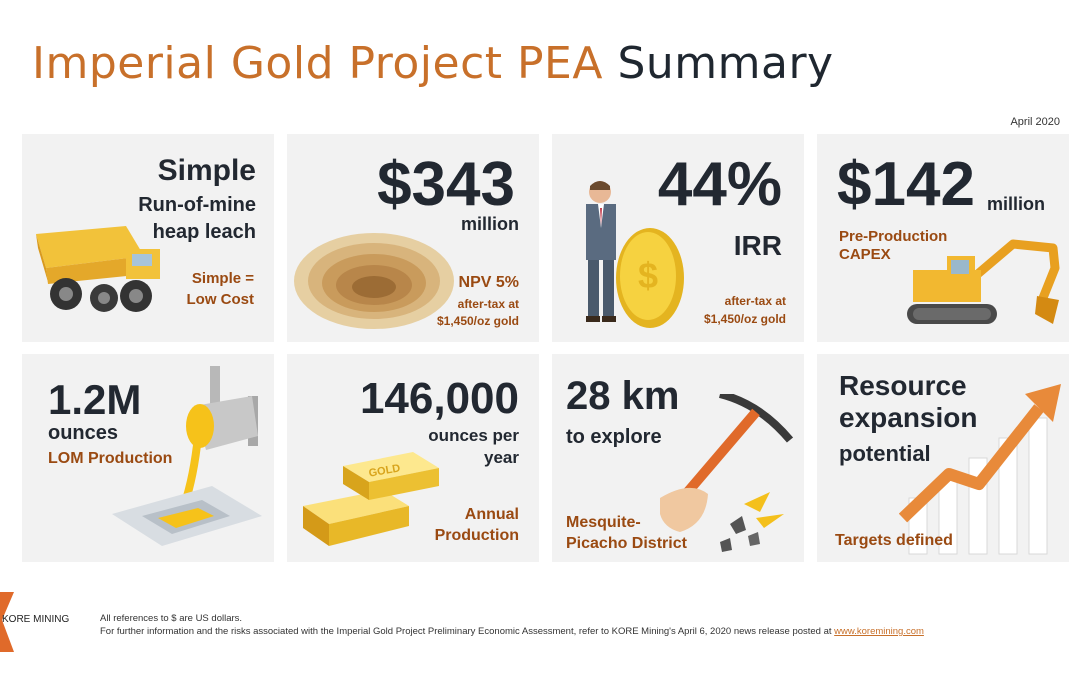  I want to click on kore-logo: KORE MINING, so click(45, 622).